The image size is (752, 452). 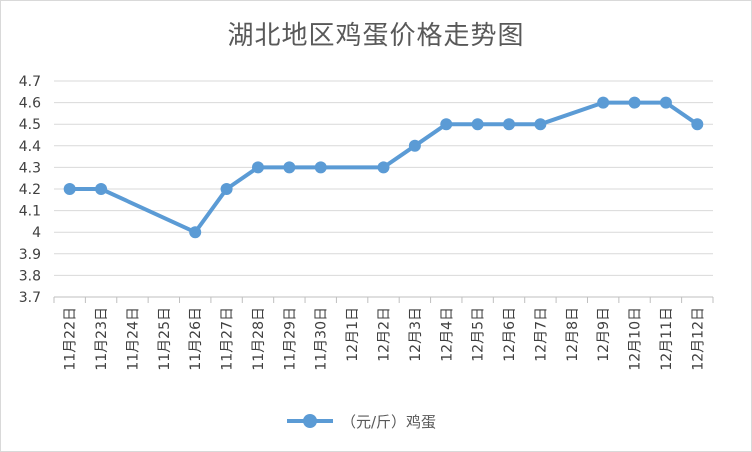 I want to click on x-tick-label: 12月3日, so click(x=416, y=334).